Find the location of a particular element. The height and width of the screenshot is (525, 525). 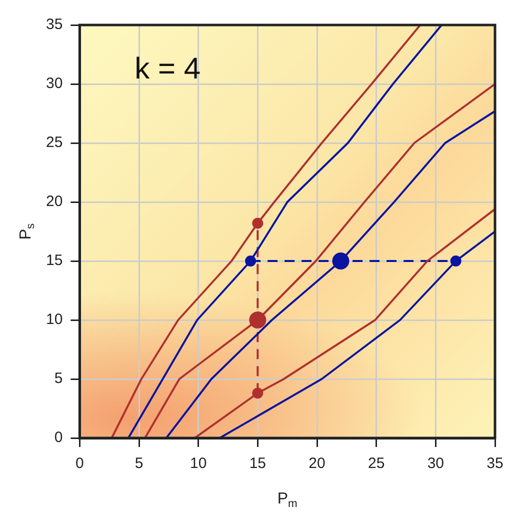

y-tick-label: 35 is located at coordinates (54, 25).